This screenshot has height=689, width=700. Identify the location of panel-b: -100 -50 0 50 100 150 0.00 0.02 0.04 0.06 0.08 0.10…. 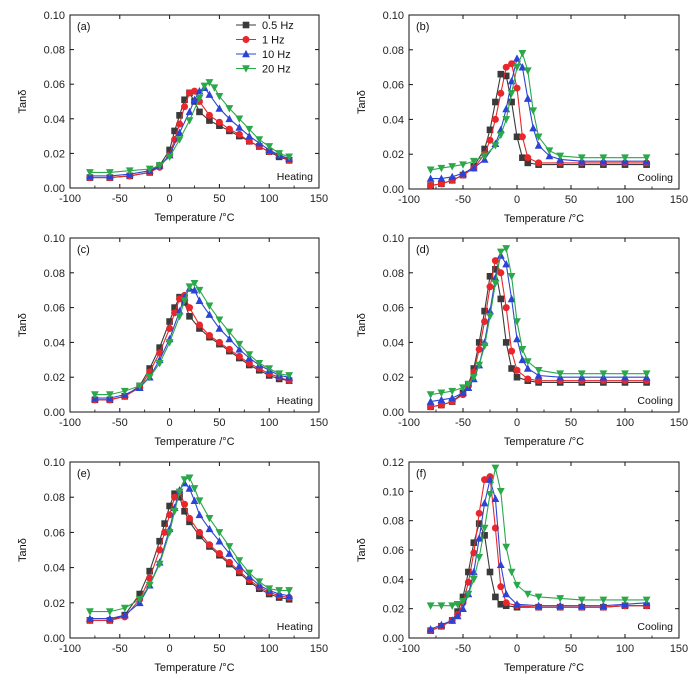
(522, 117).